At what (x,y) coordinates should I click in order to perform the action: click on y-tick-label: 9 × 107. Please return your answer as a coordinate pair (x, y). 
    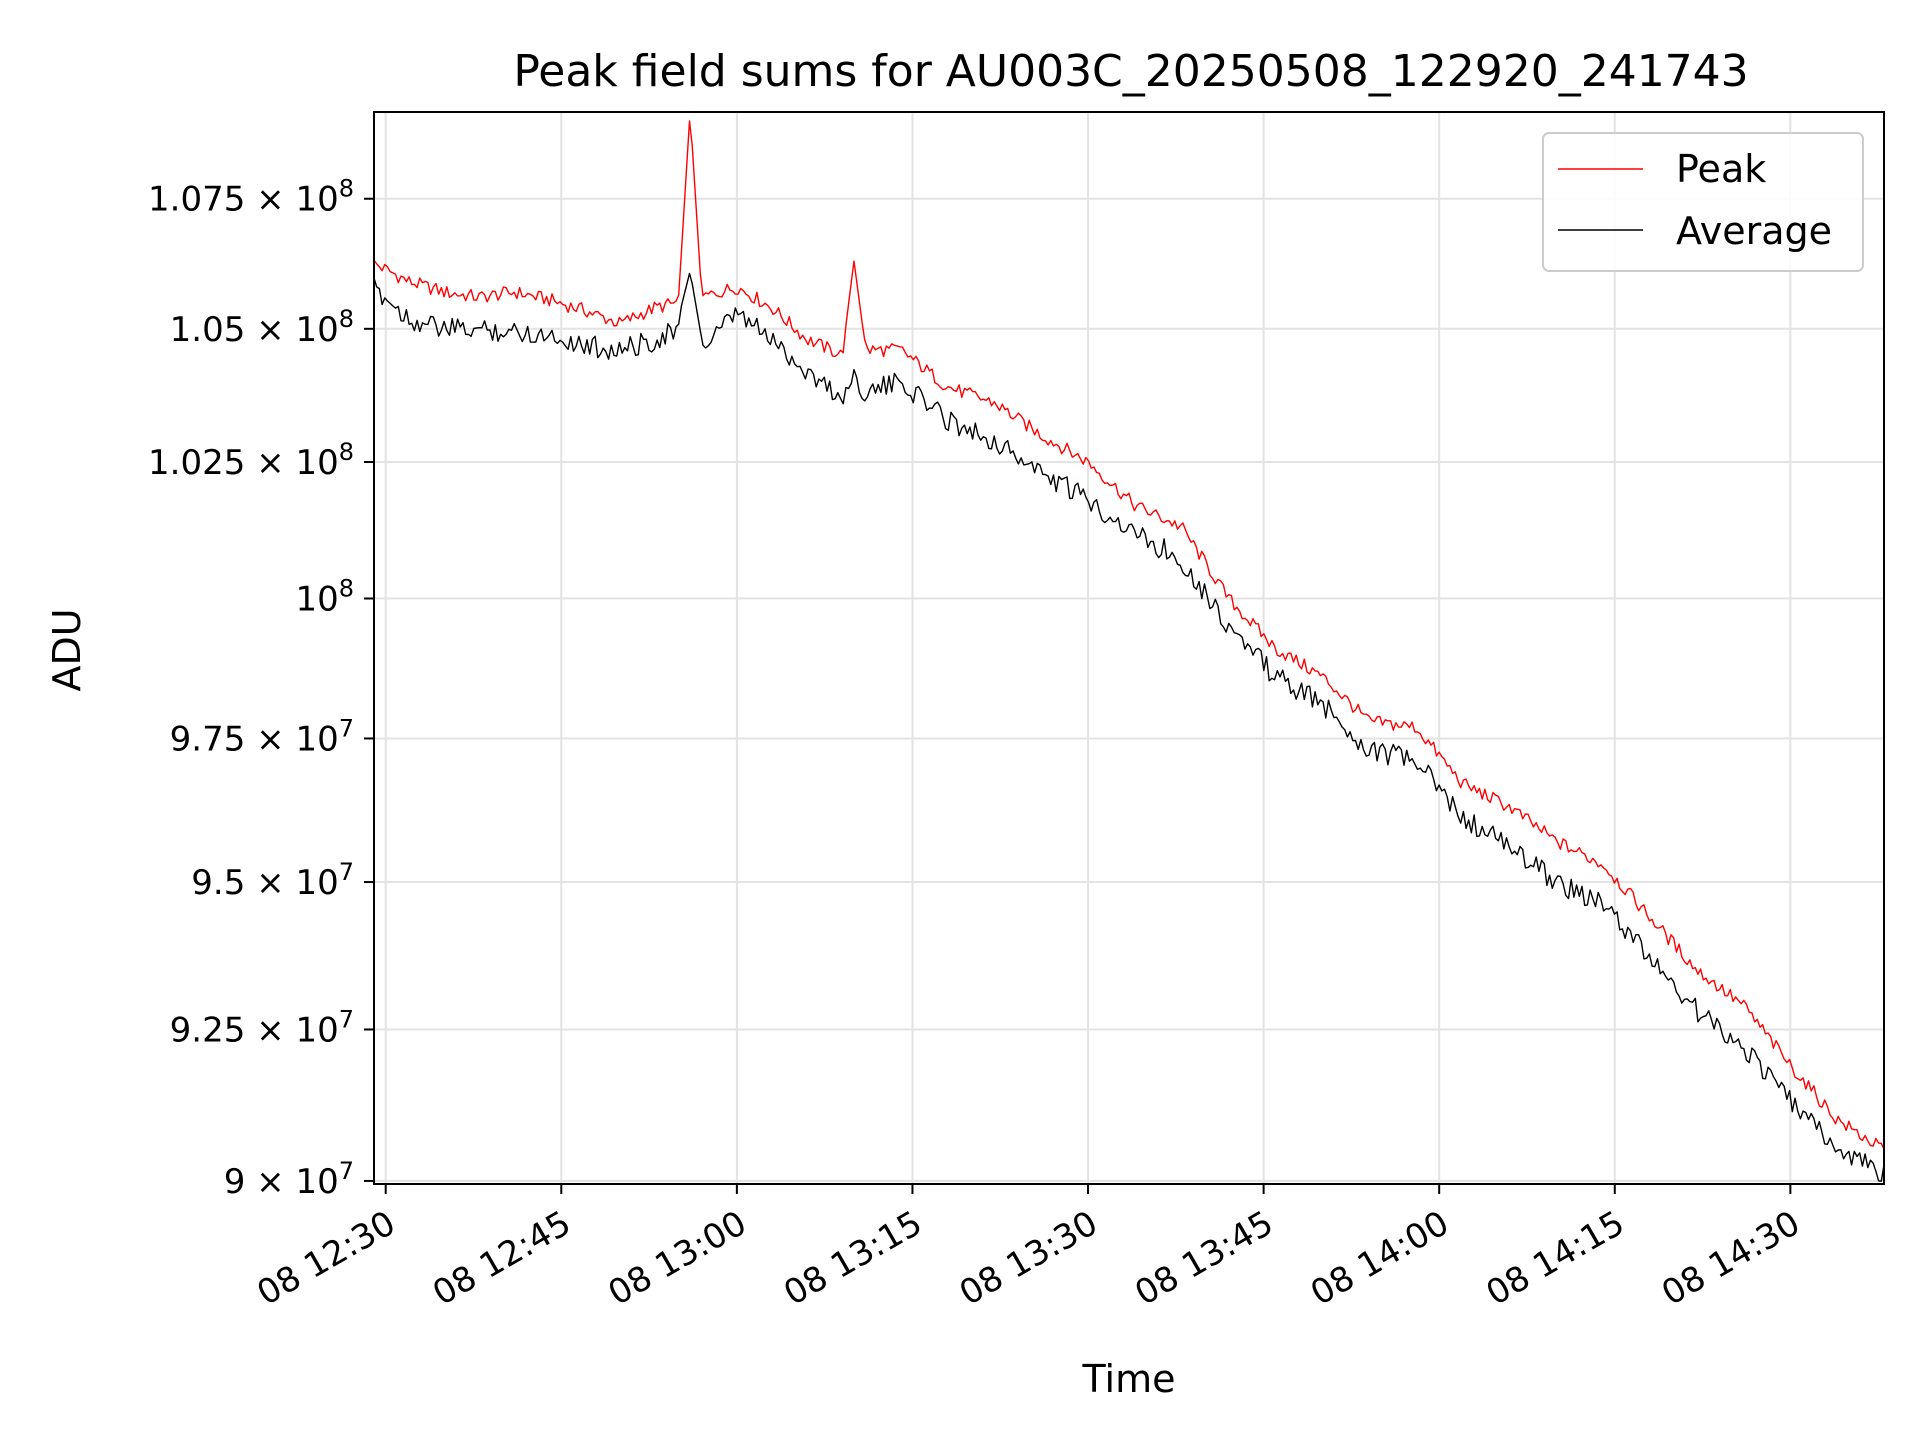
    Looking at the image, I should click on (289, 1179).